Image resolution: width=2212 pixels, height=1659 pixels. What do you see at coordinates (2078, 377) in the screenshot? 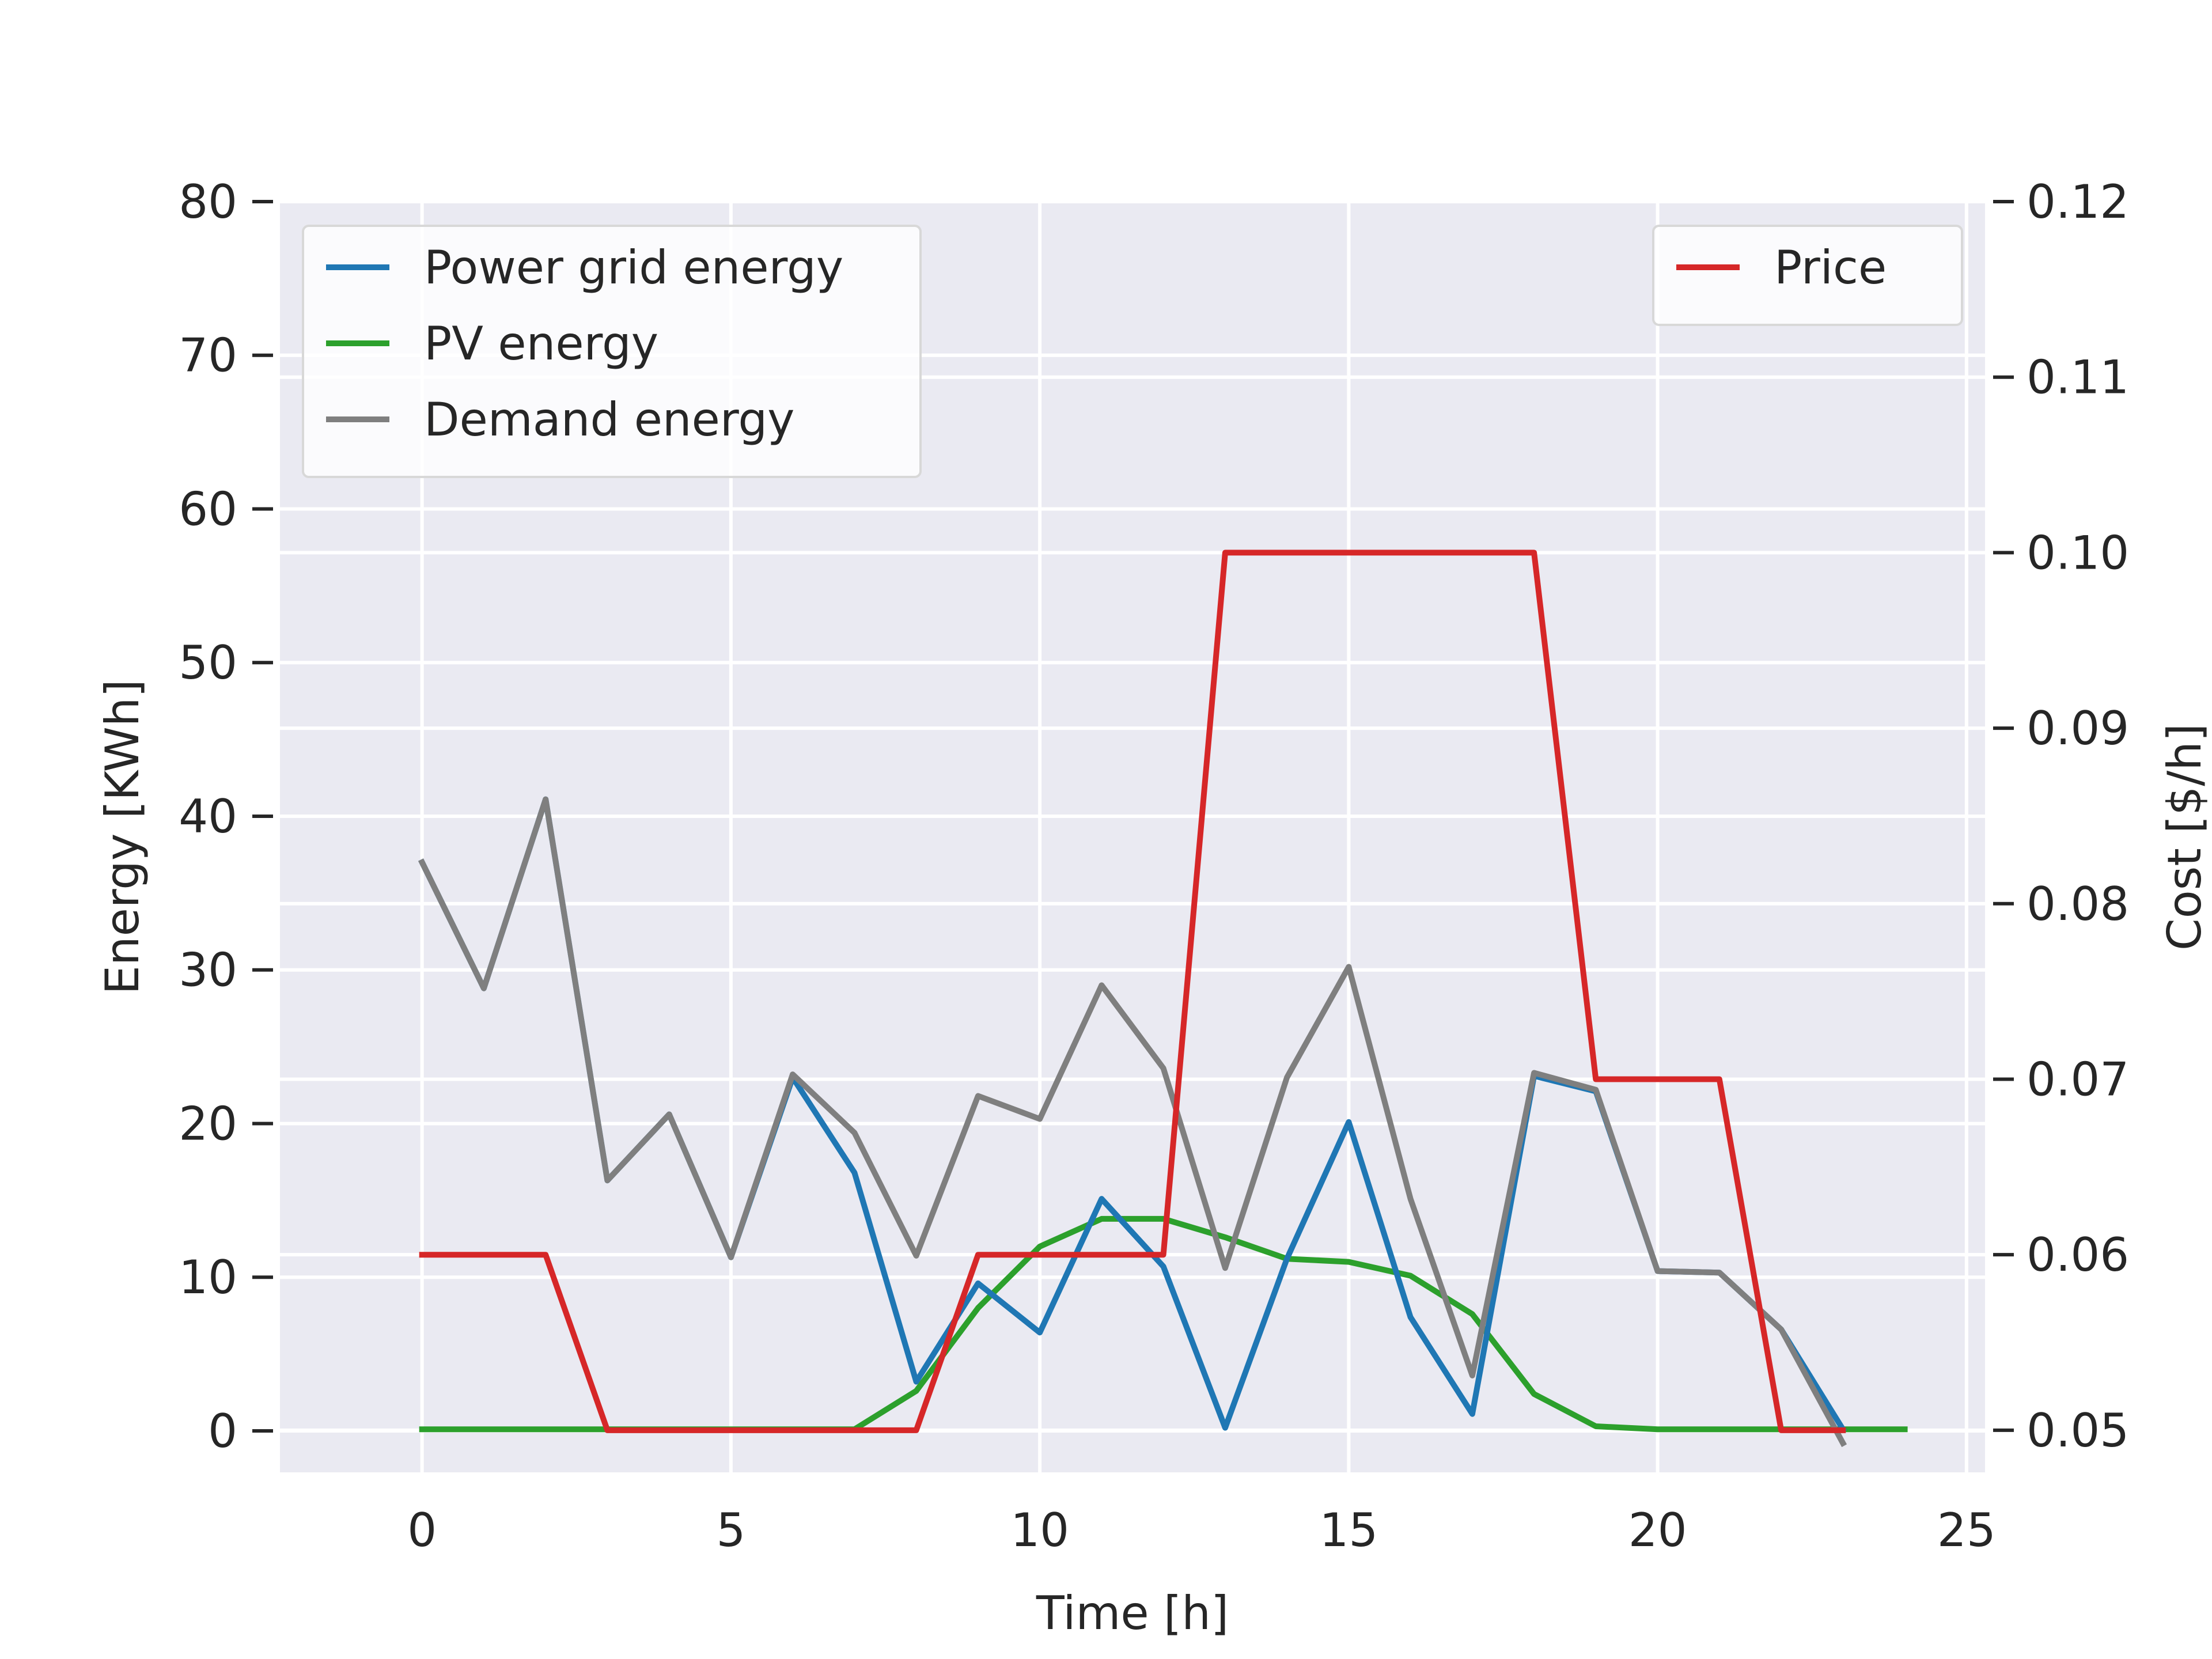
I see `y-tick-label-right: 0.11` at bounding box center [2078, 377].